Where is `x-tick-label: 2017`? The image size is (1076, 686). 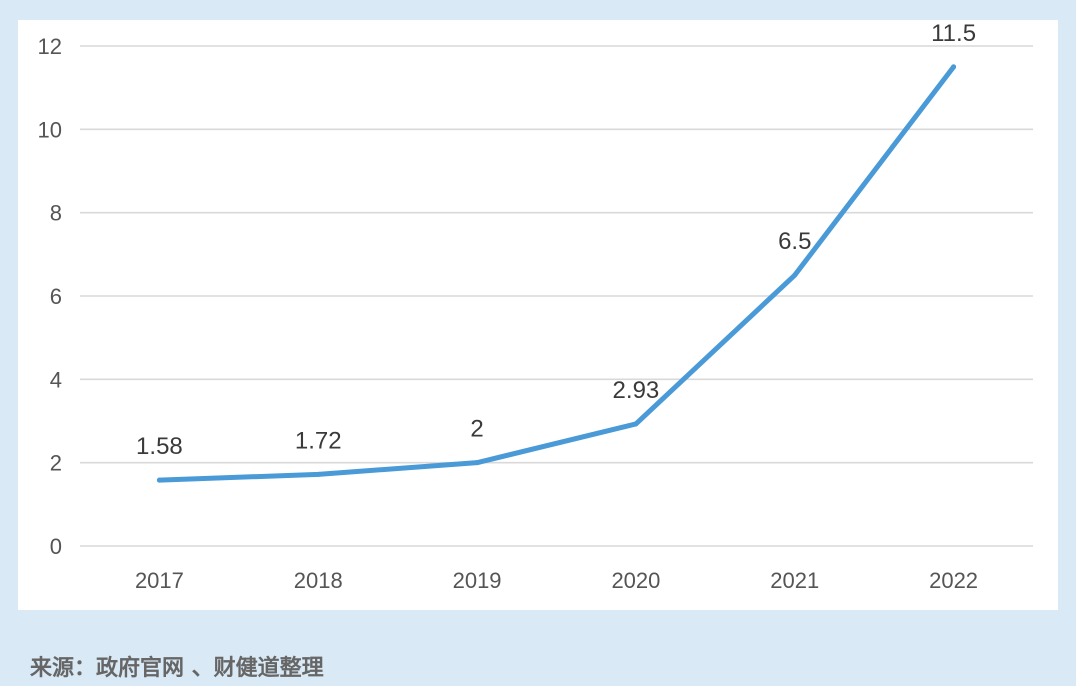
x-tick-label: 2017 is located at coordinates (159, 580).